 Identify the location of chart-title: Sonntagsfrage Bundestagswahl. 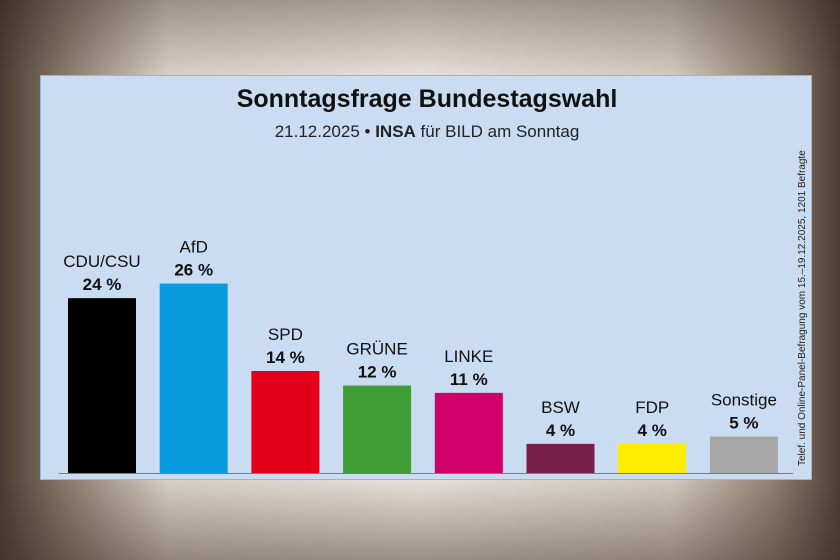
(427, 99).